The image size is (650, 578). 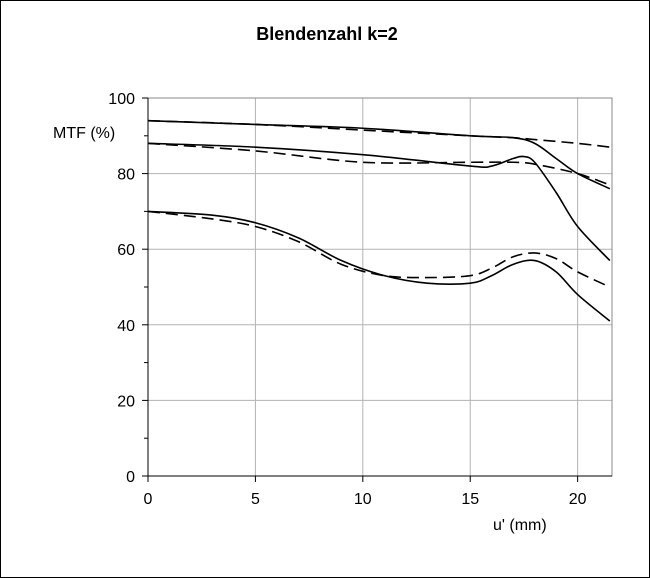 I want to click on x-tick-label: 5, so click(x=255, y=499).